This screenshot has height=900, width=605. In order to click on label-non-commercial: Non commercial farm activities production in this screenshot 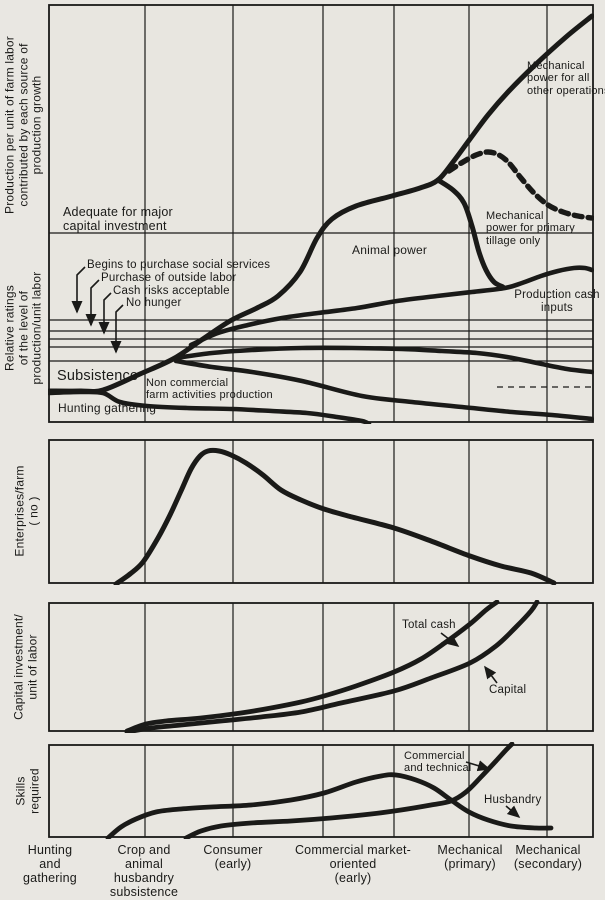, I will do `click(209, 389)`.